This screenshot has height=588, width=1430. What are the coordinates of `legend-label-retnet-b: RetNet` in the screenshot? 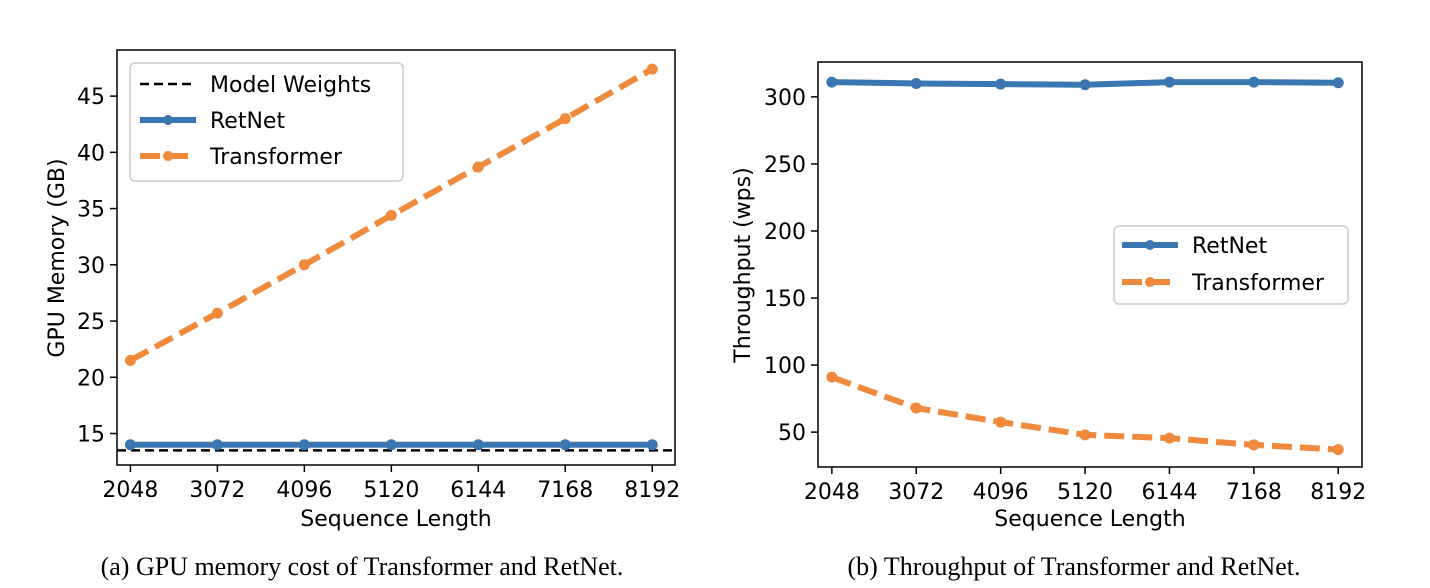 It's located at (1229, 246).